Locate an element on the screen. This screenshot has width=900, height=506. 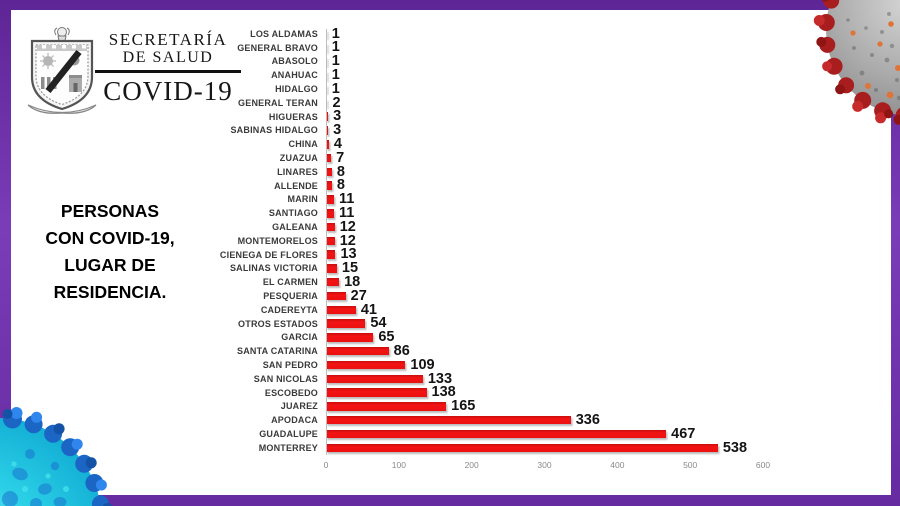
bar-value-label: 133 is located at coordinates (440, 378).